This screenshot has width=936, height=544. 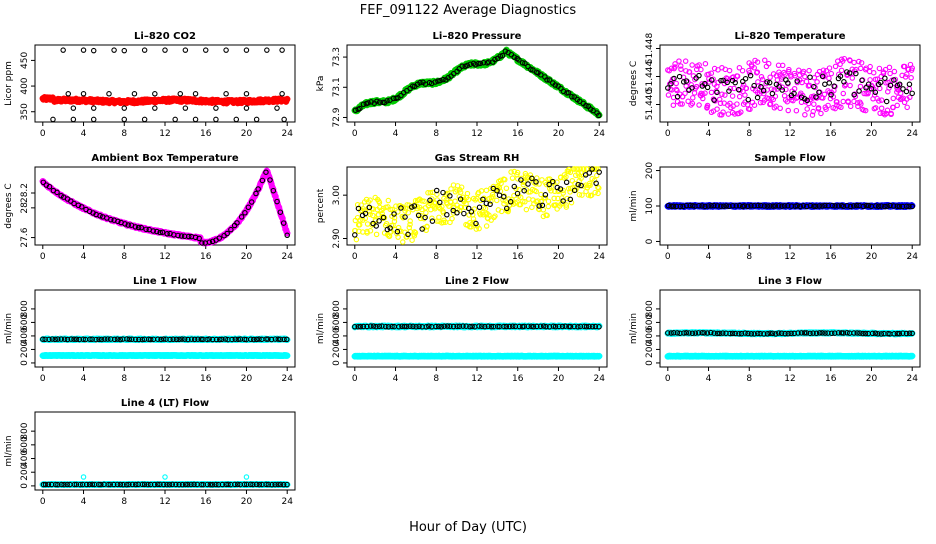 I want to click on y-tick-label: 3.00, so click(x=337, y=195).